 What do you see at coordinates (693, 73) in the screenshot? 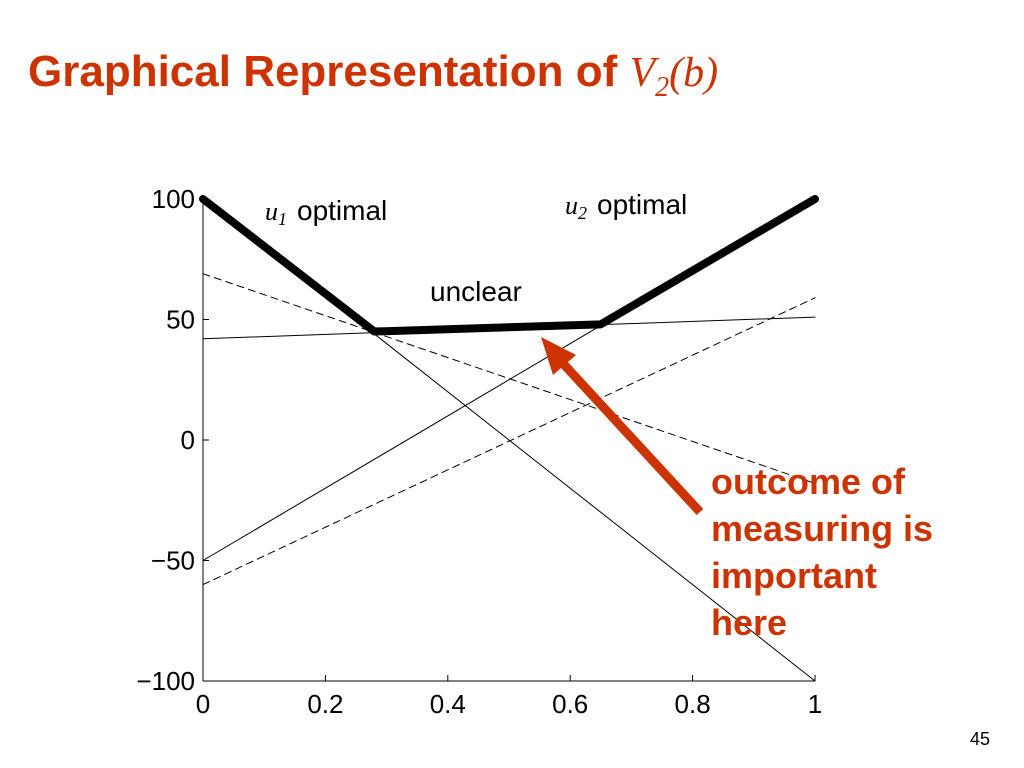
I see `title-math-arg: (b)` at bounding box center [693, 73].